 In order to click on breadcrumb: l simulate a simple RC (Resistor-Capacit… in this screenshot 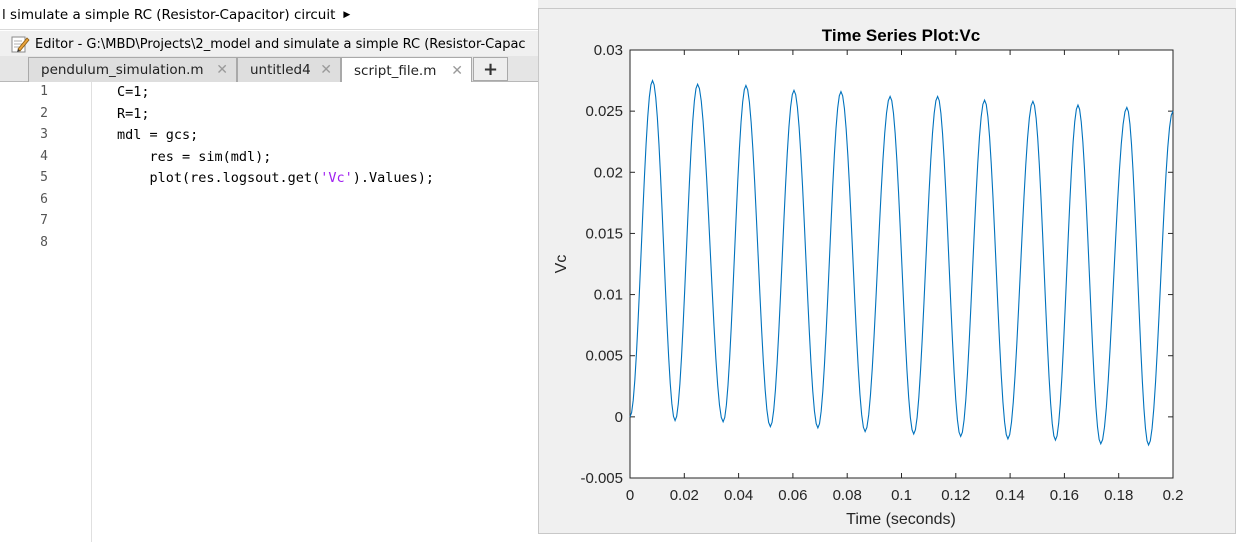, I will do `click(280, 15)`.